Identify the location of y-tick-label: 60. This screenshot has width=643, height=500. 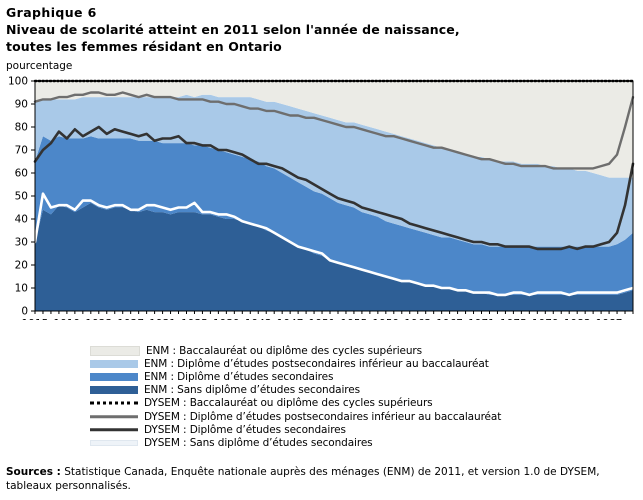
(21, 174).